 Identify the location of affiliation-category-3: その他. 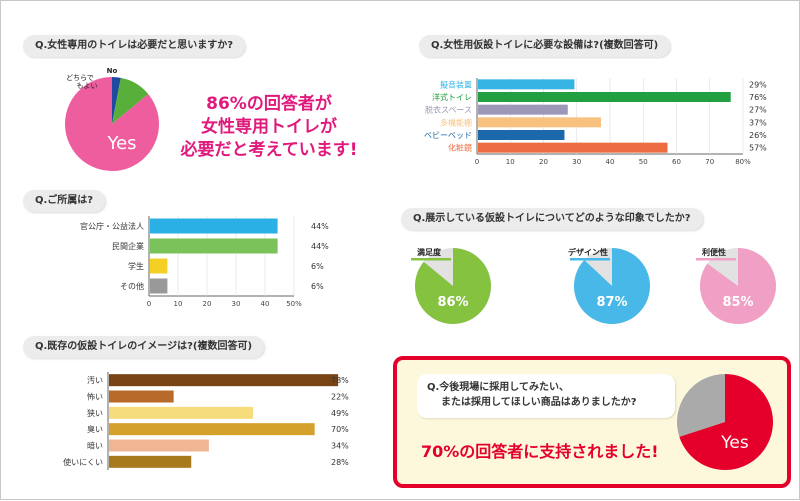
(132, 286).